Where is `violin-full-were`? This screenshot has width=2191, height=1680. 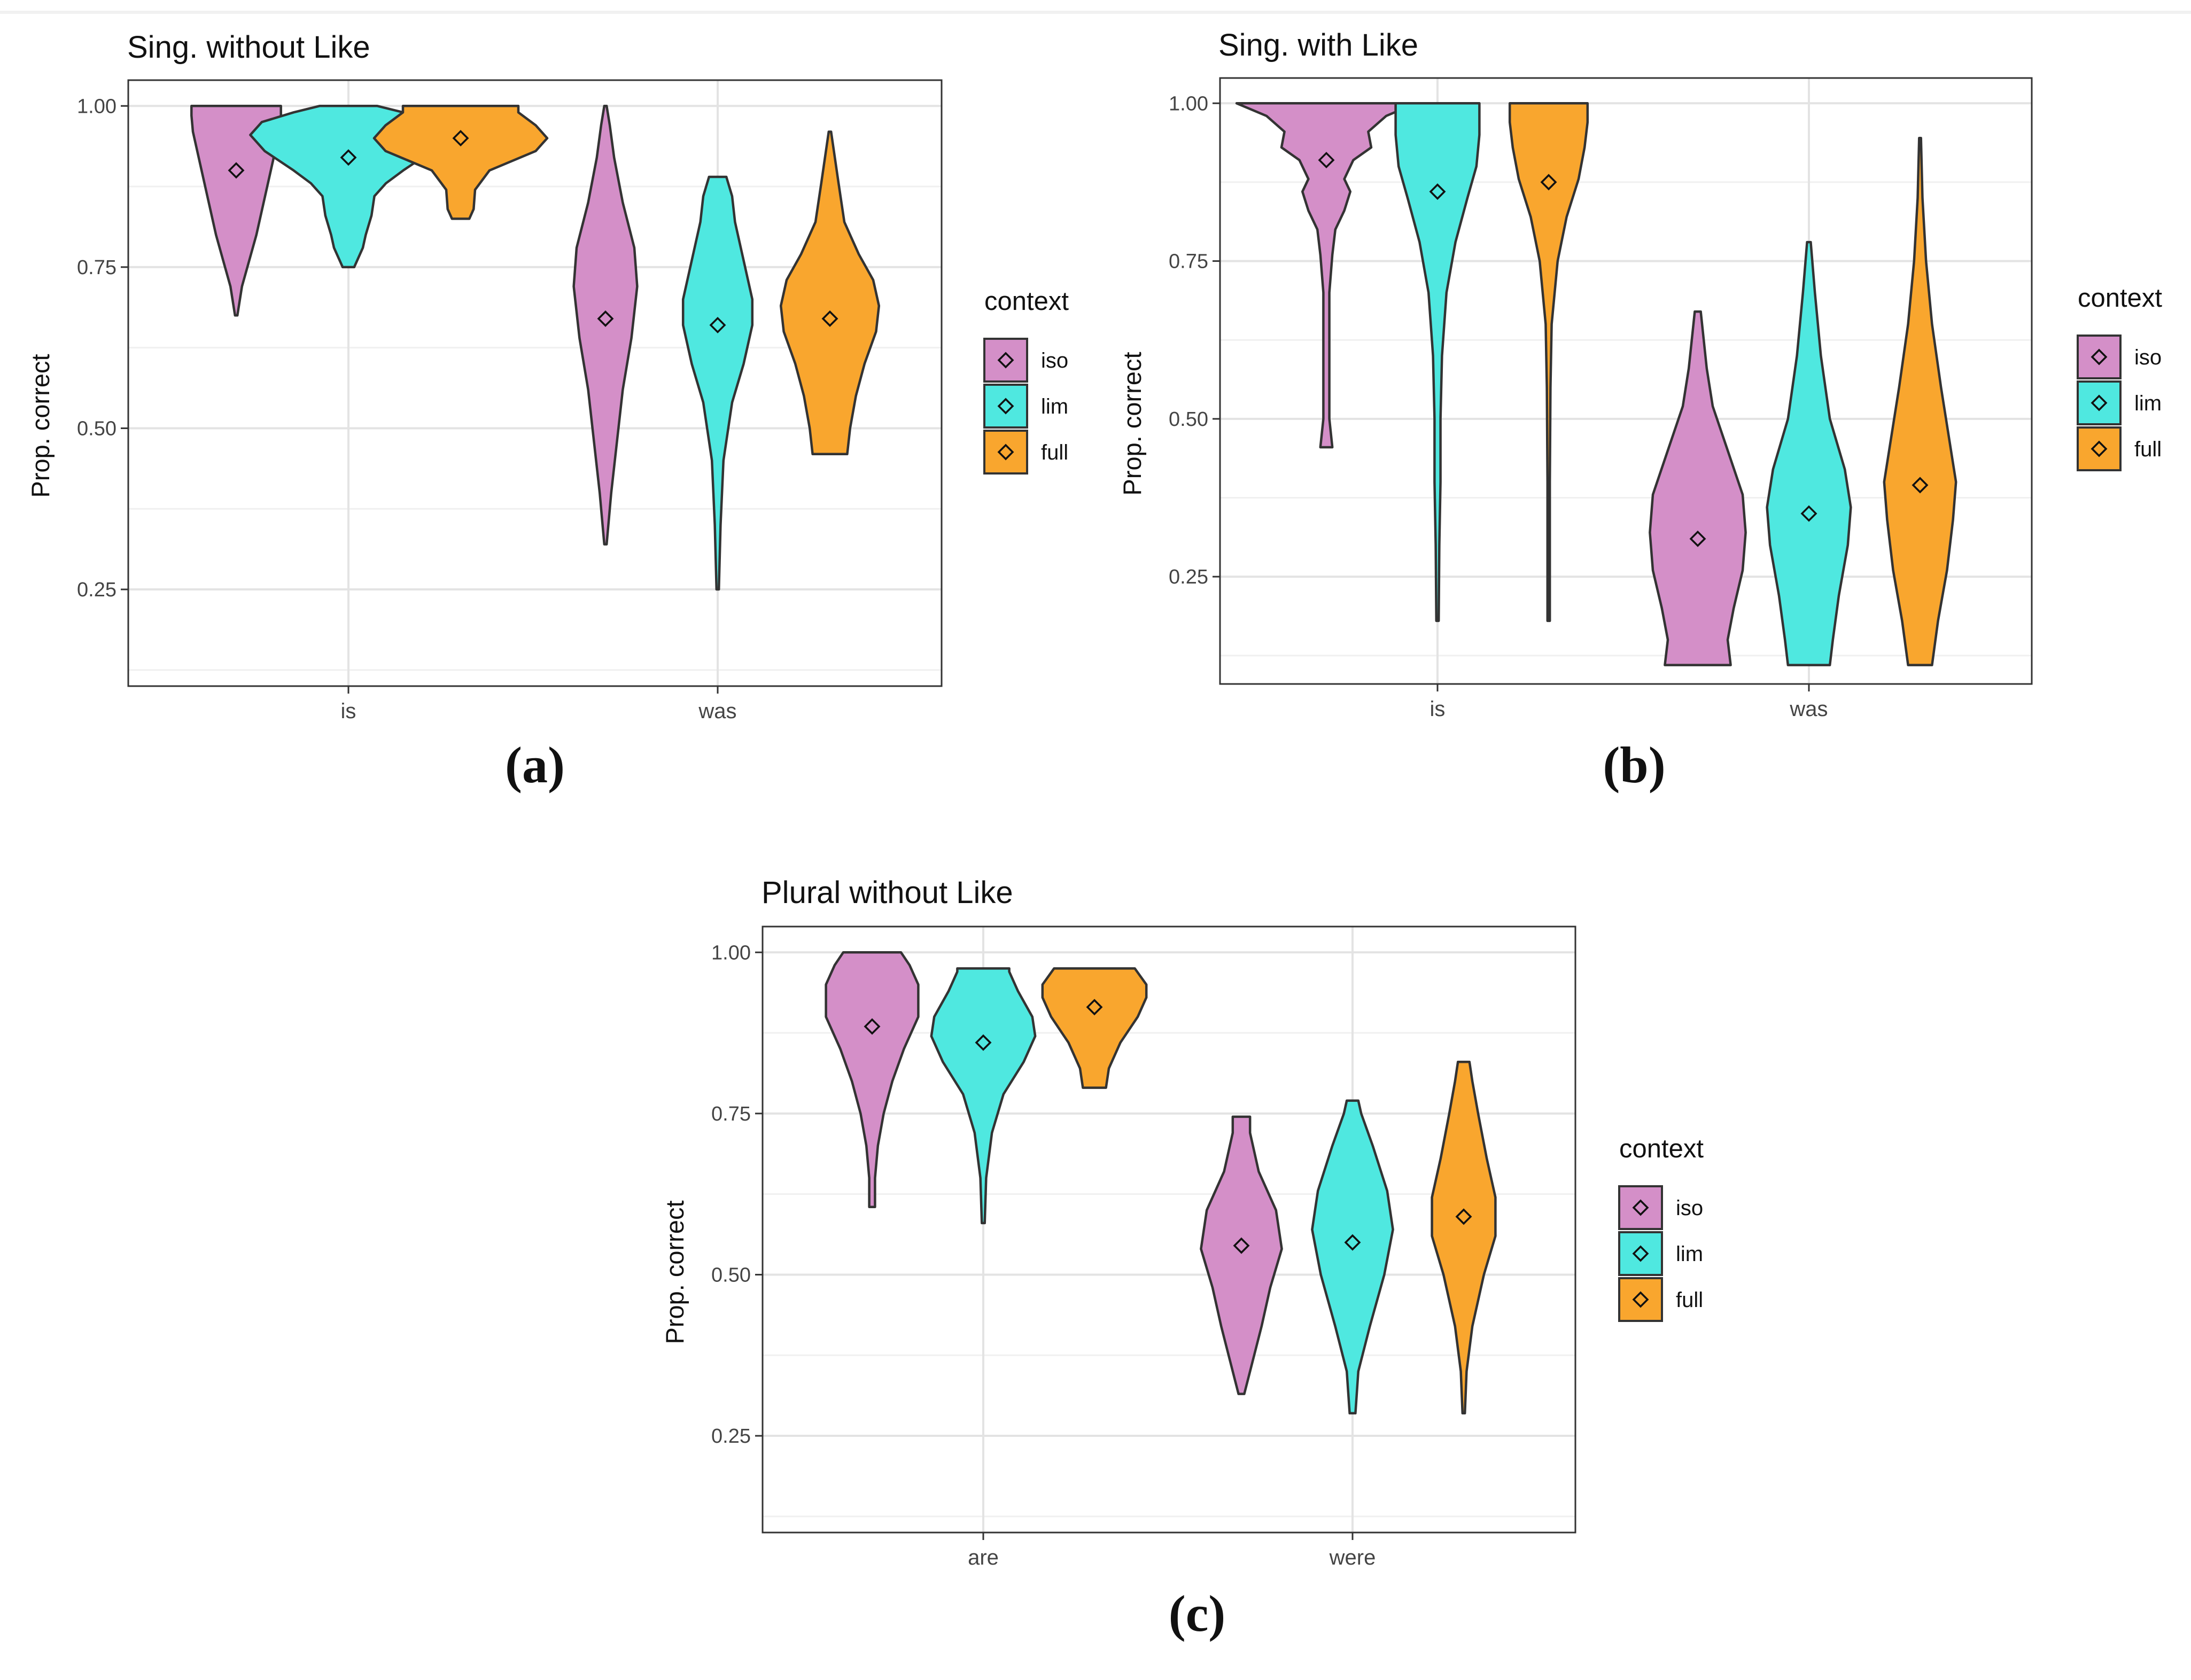 violin-full-were is located at coordinates (1464, 1238).